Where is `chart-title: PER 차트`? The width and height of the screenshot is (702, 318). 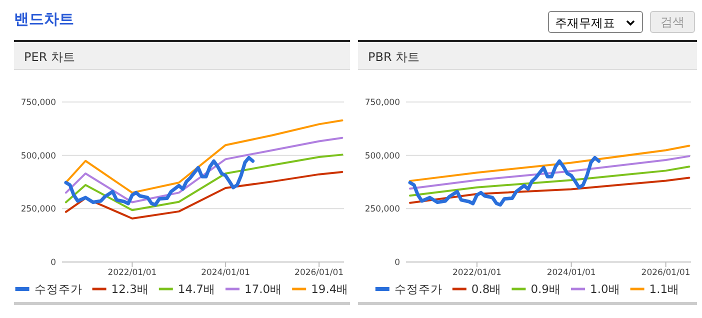
chart-title: PER 차트 is located at coordinates (182, 55).